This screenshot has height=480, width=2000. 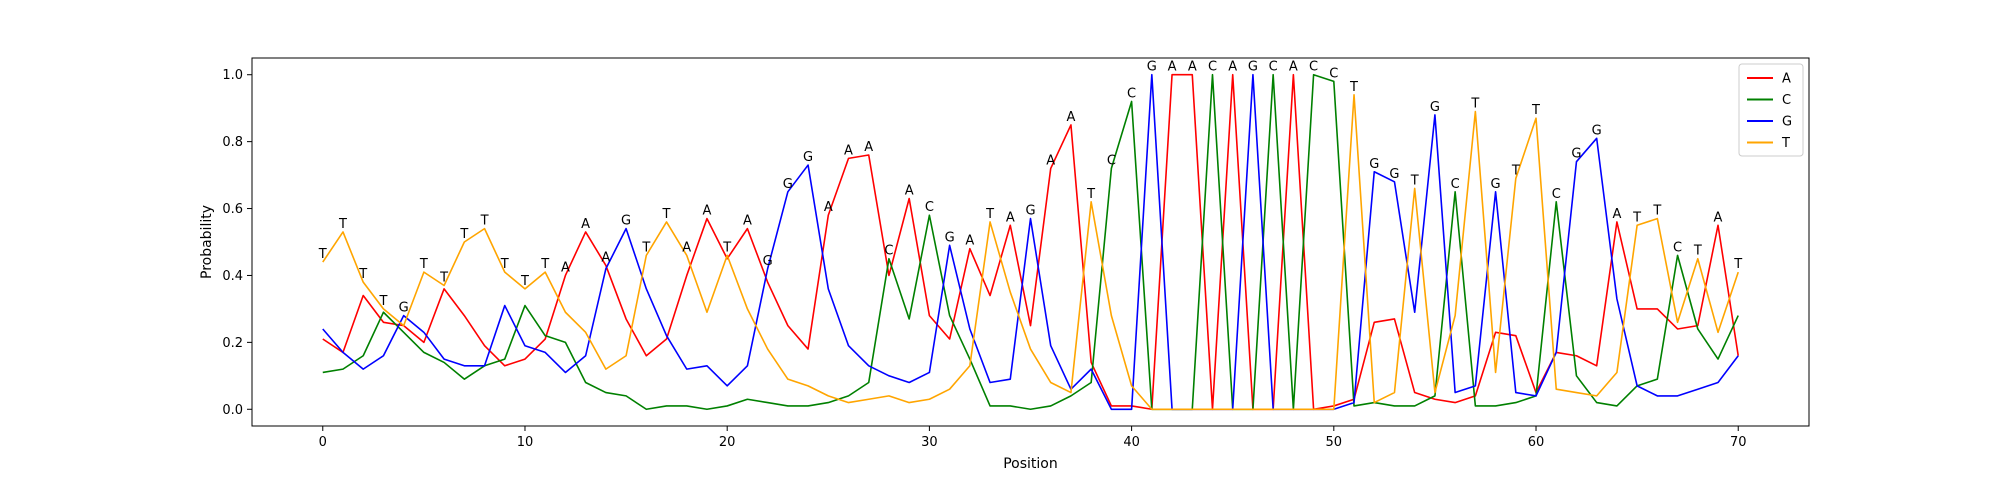 I want to click on legend-label-C: C, so click(x=1786, y=100).